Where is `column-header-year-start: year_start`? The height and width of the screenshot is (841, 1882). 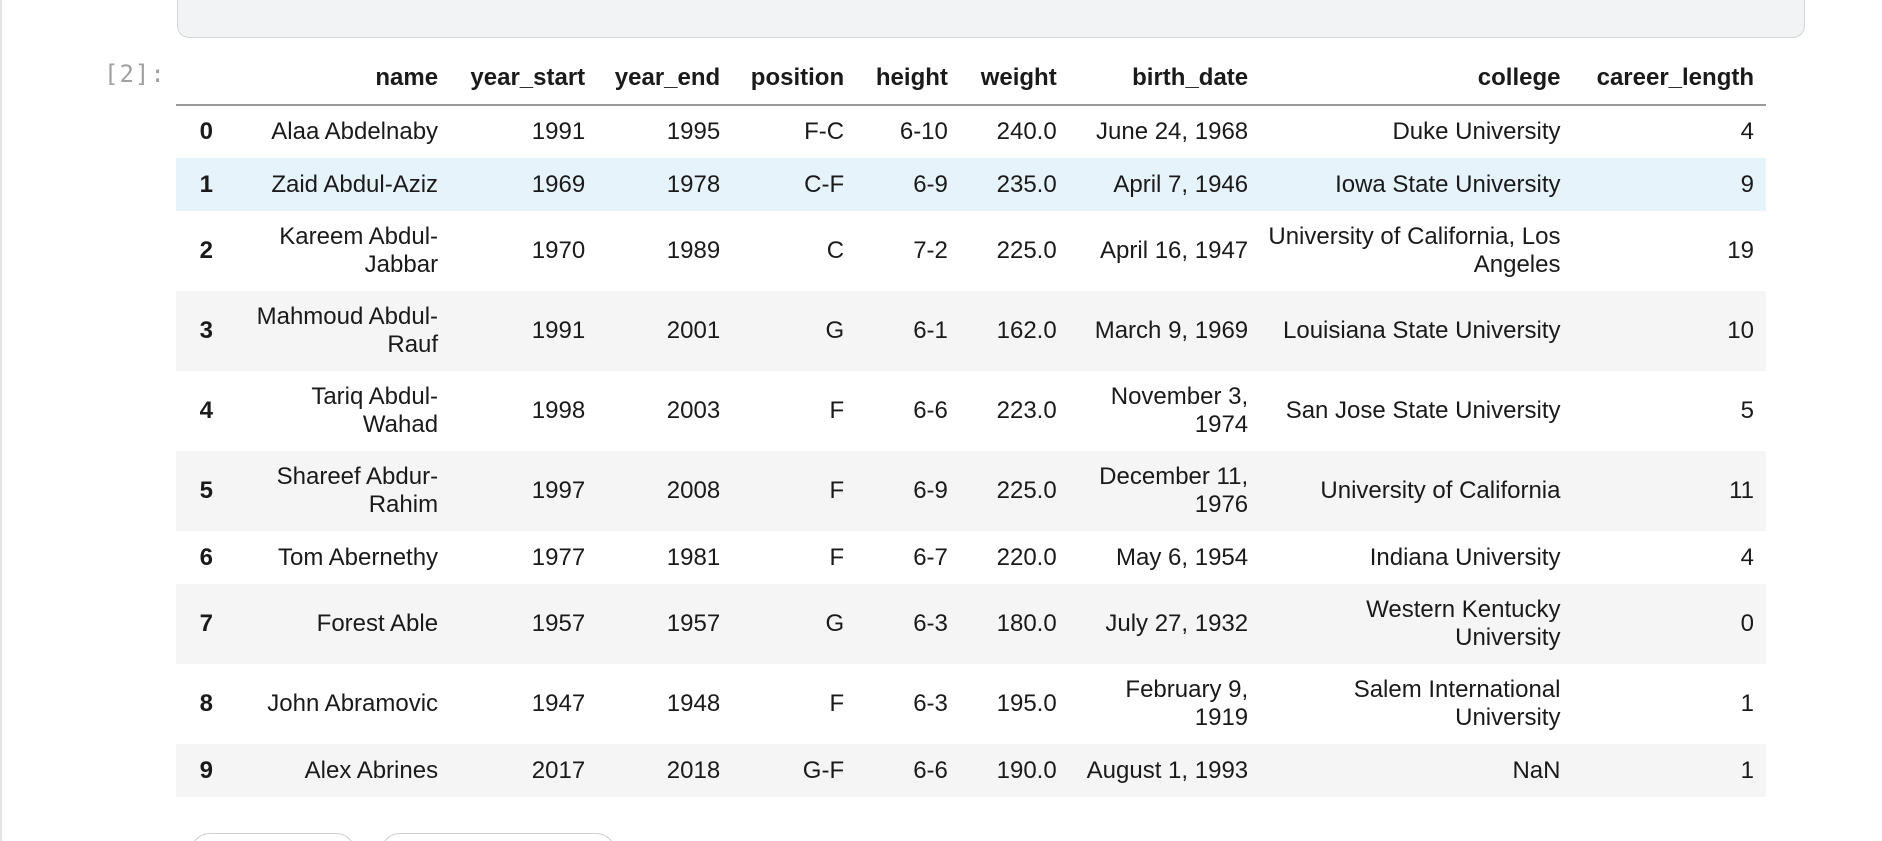
column-header-year-start: year_start is located at coordinates (524, 77).